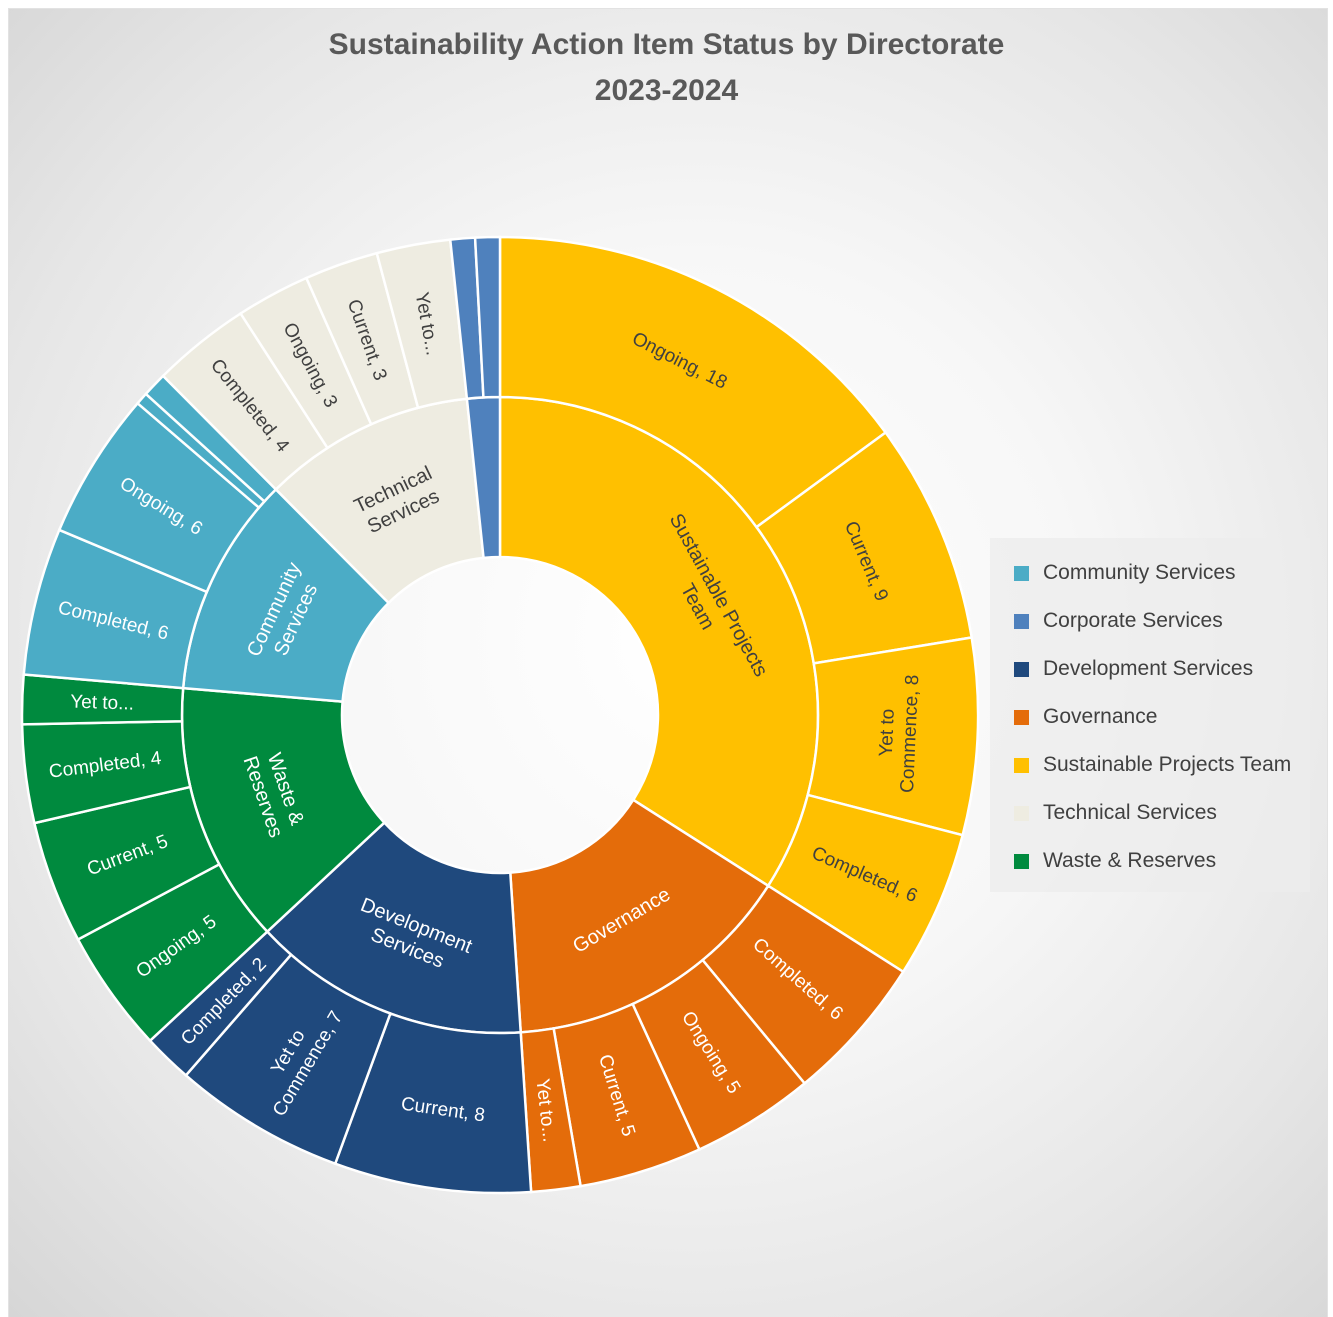 This screenshot has height=1317, width=1333. Describe the element at coordinates (898, 733) in the screenshot. I see `segment-label-sustainable-projects-team-yet-to-commence: Yet toCommence, 8` at that location.